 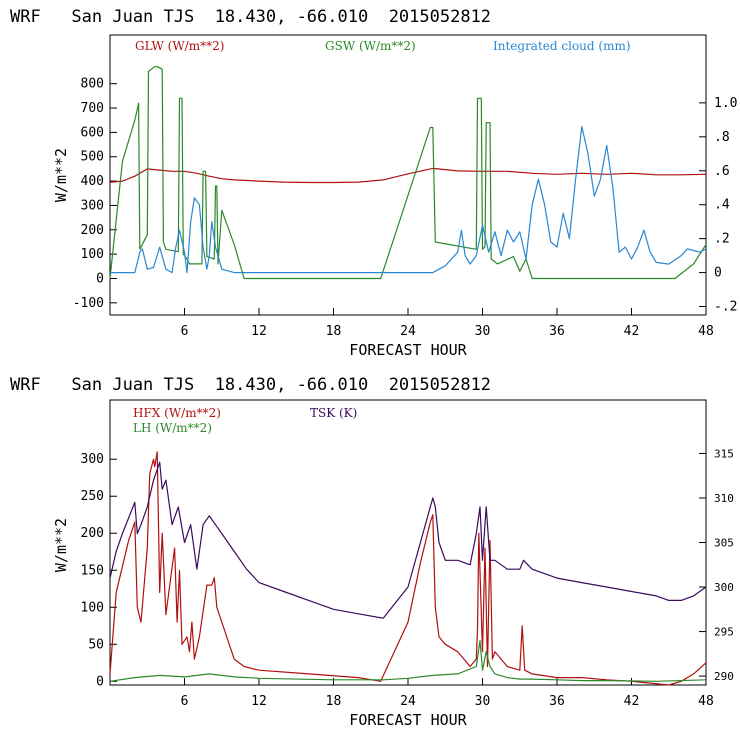 I want to click on bottom-x-axis-label: FORECAST HOUR, so click(x=408, y=720).